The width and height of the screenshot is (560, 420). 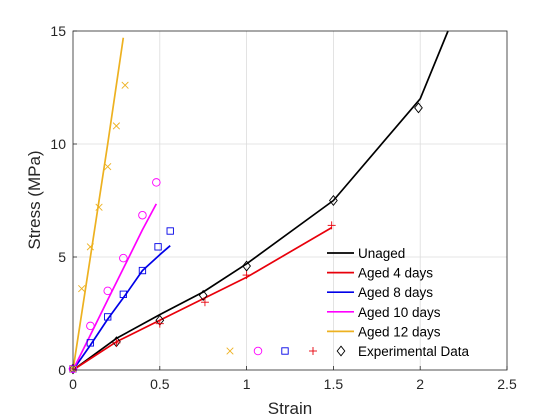 I want to click on aged-12-days-line, so click(x=98, y=204).